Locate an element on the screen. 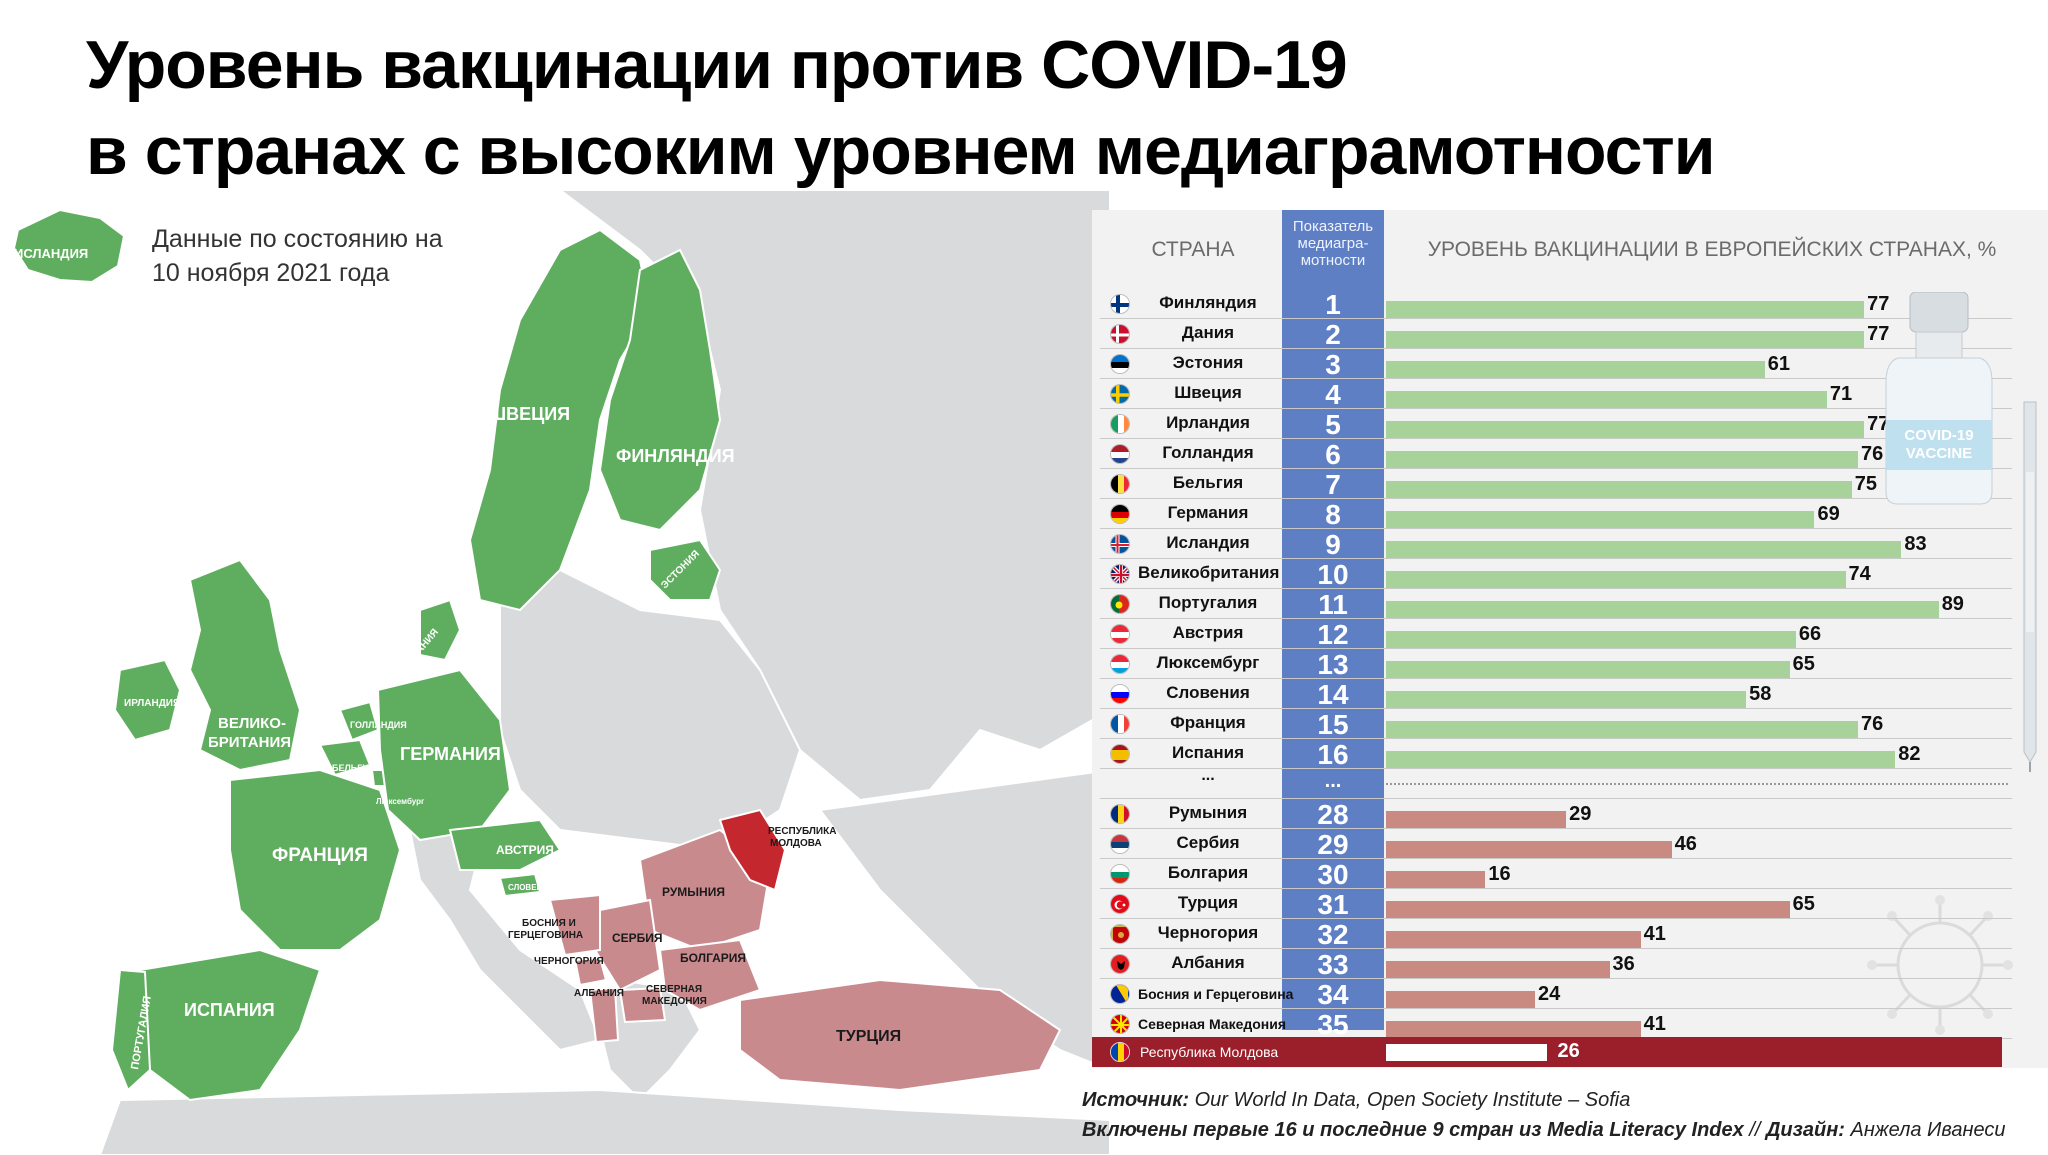  map-label-uk-2: БРИТАНИЯ is located at coordinates (249, 742).